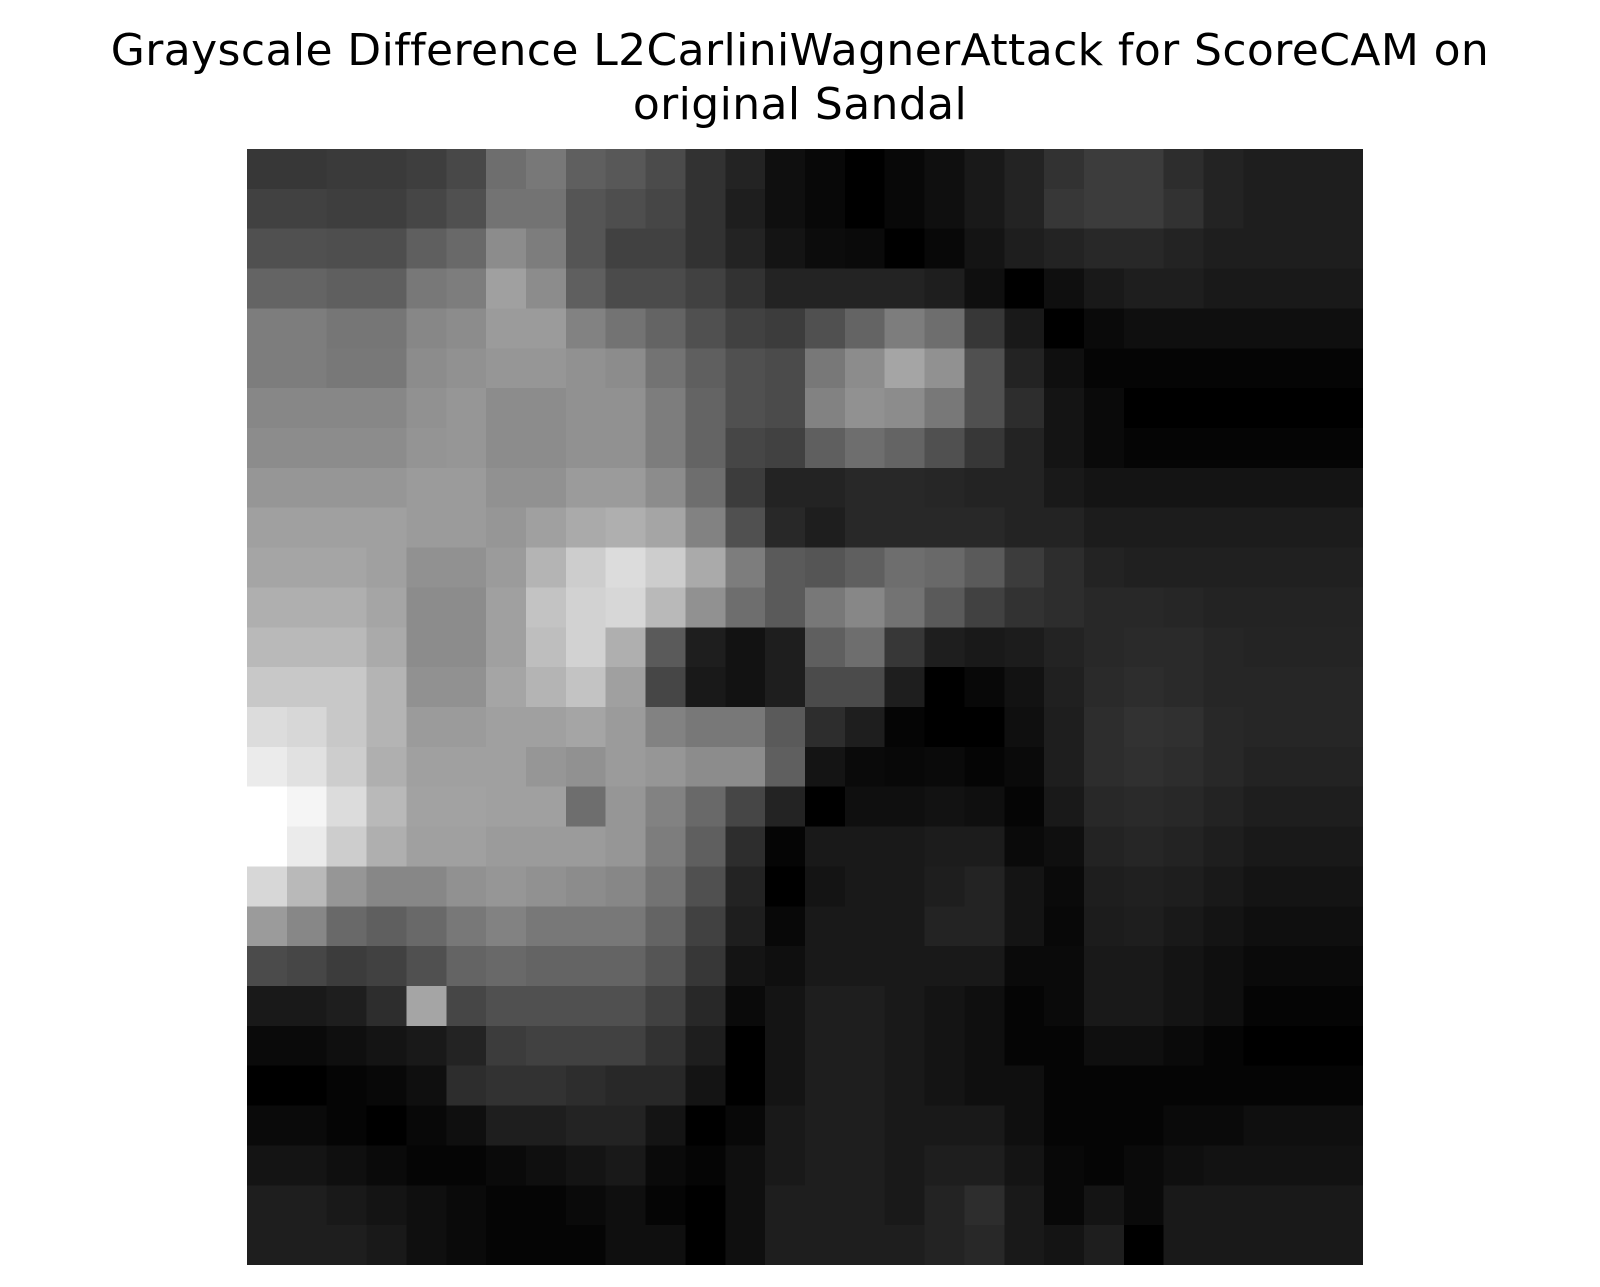 The image size is (1600, 1287). Describe the element at coordinates (1024, 289) in the screenshot. I see `heatmap-cell-r3-c19` at that location.